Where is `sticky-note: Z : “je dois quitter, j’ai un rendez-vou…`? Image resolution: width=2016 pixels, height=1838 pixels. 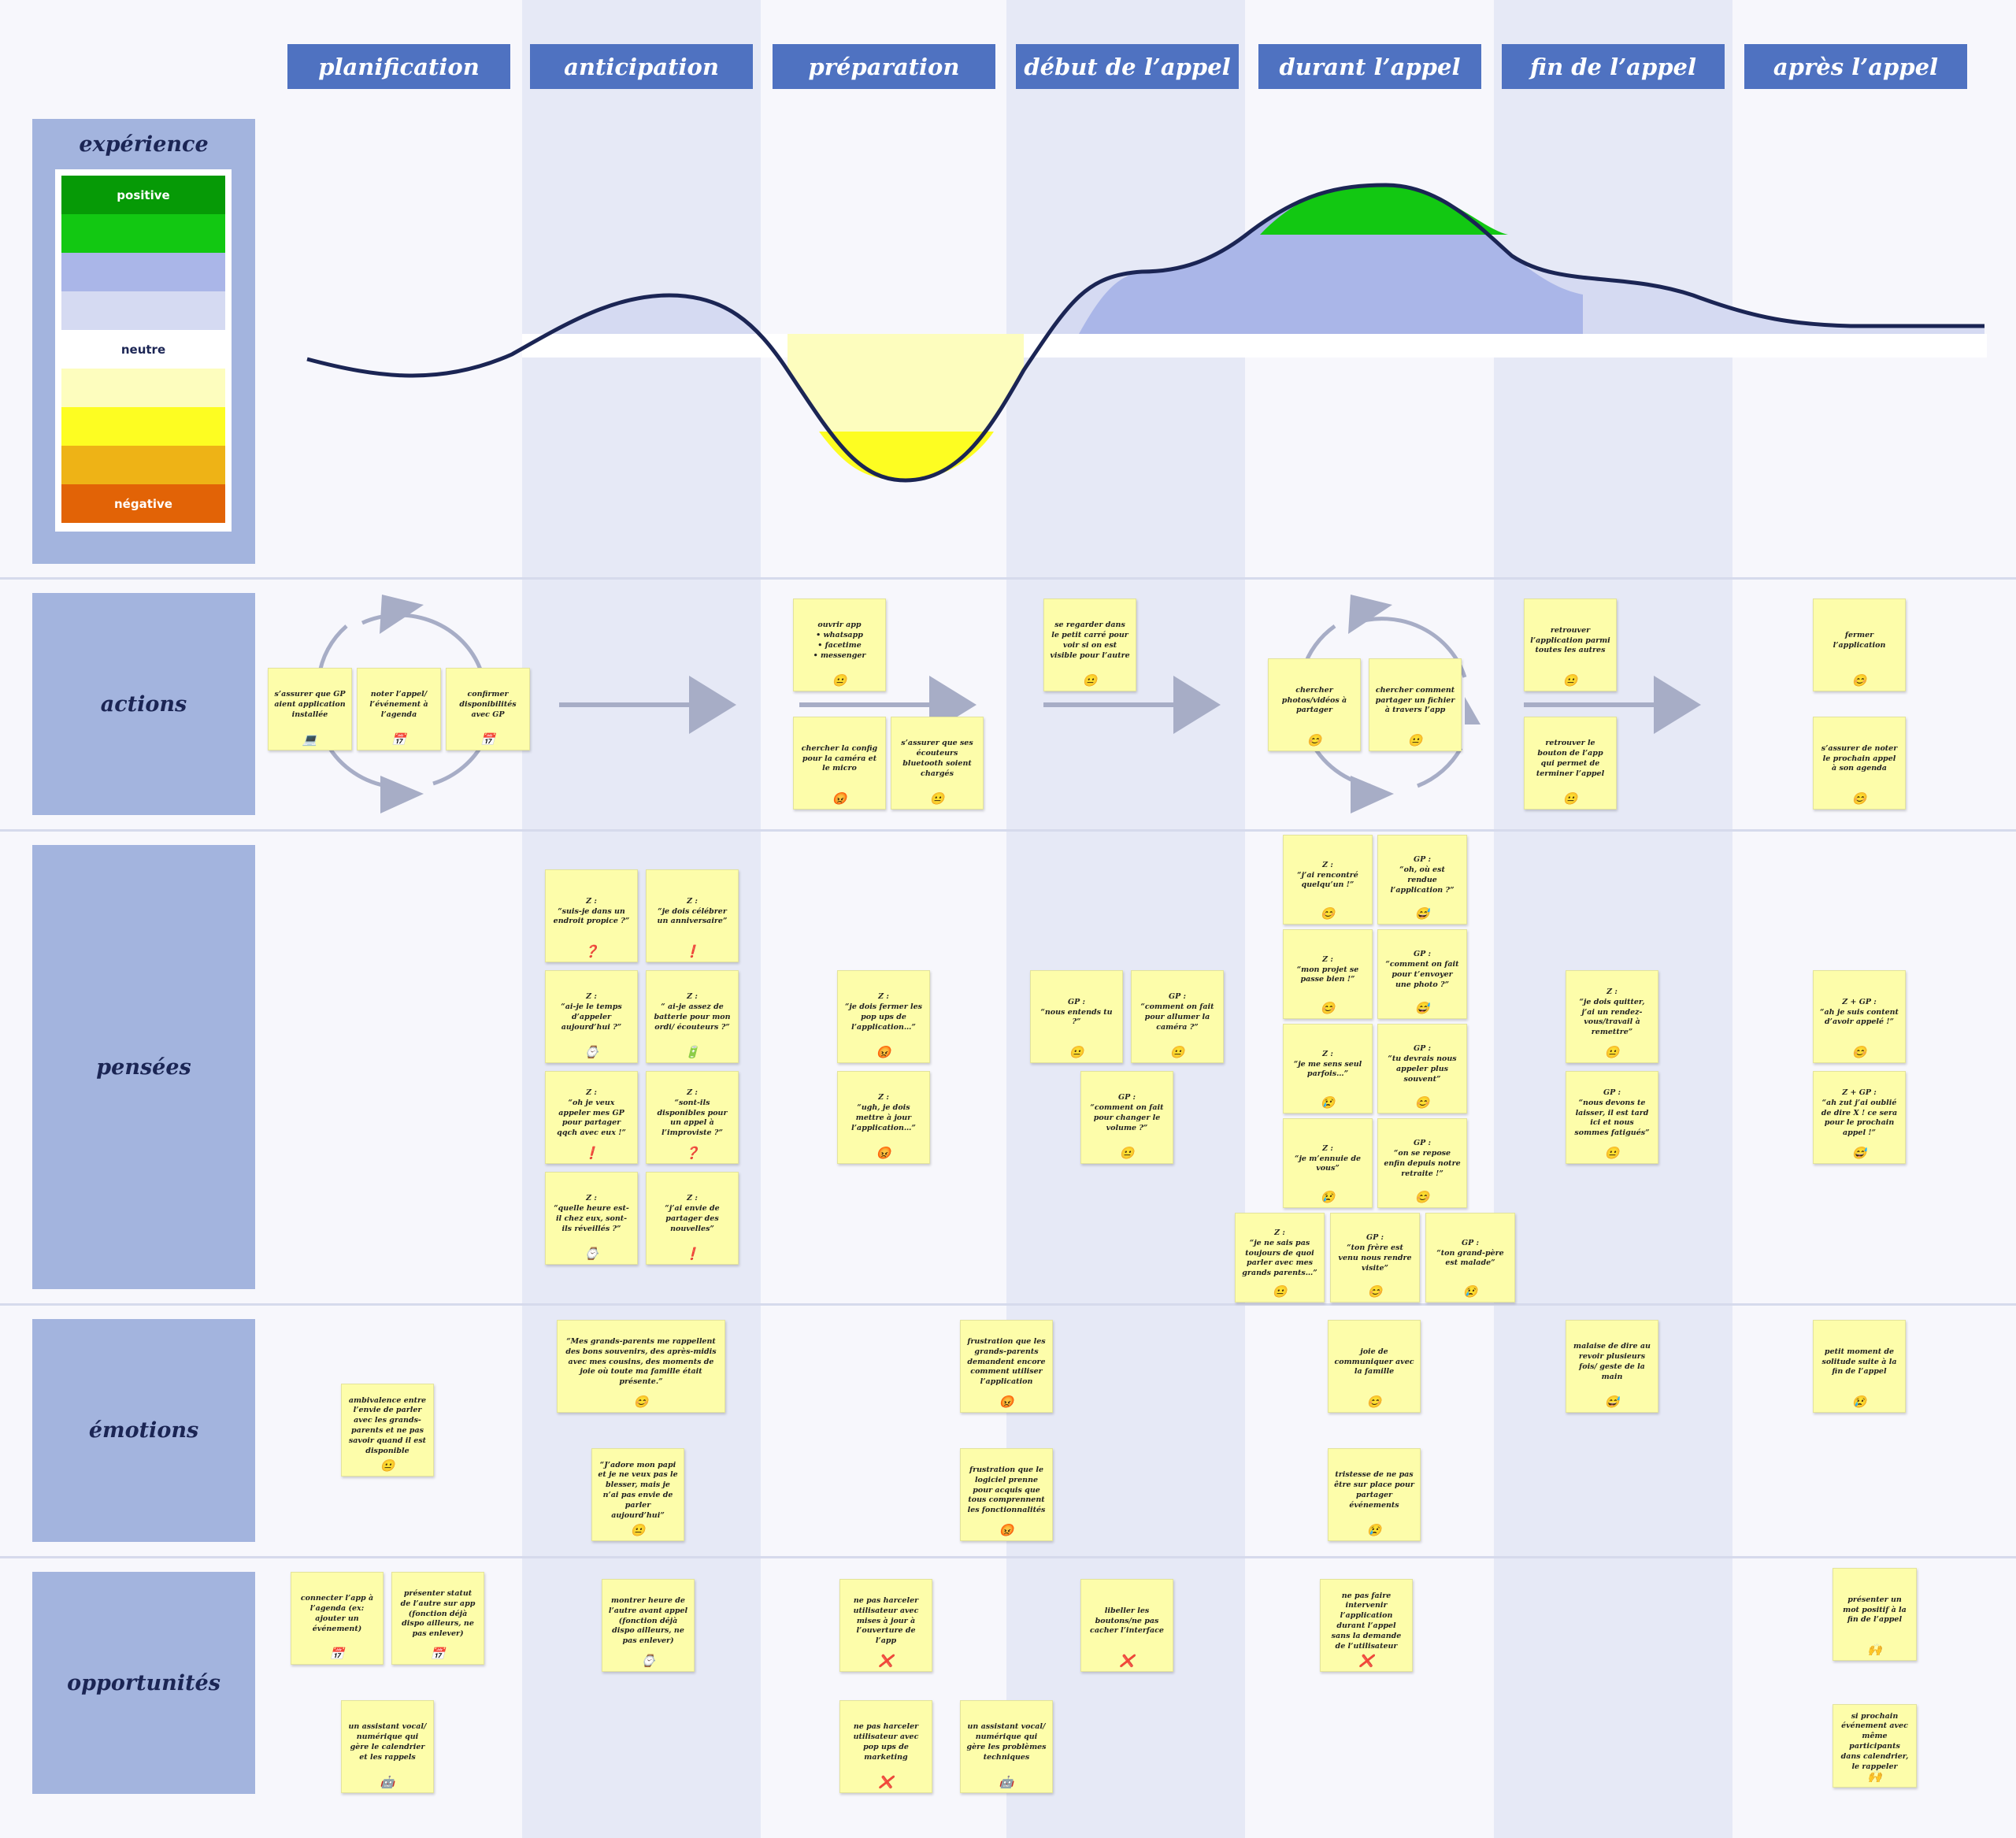
sticky-note: Z : “je dois quitter, j’ai un rendez-vou… is located at coordinates (1612, 1016).